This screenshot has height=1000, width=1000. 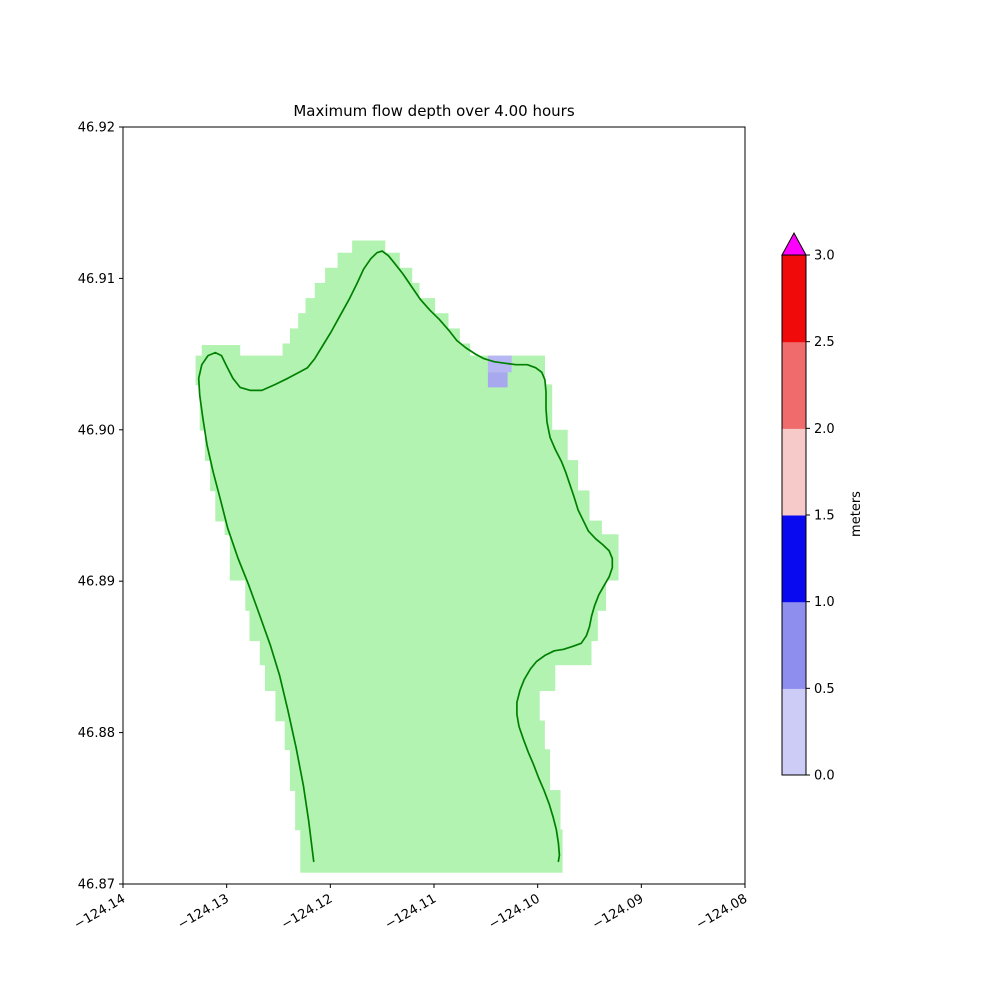 I want to click on y-tick-label: 46.87, so click(x=96, y=885).